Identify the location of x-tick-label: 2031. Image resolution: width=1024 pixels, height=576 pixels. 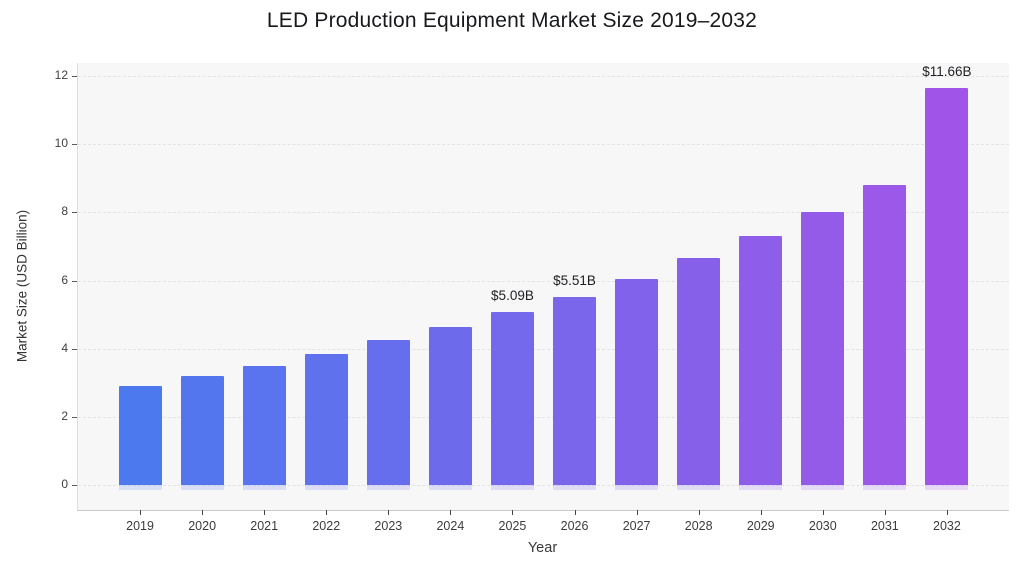
(884, 526).